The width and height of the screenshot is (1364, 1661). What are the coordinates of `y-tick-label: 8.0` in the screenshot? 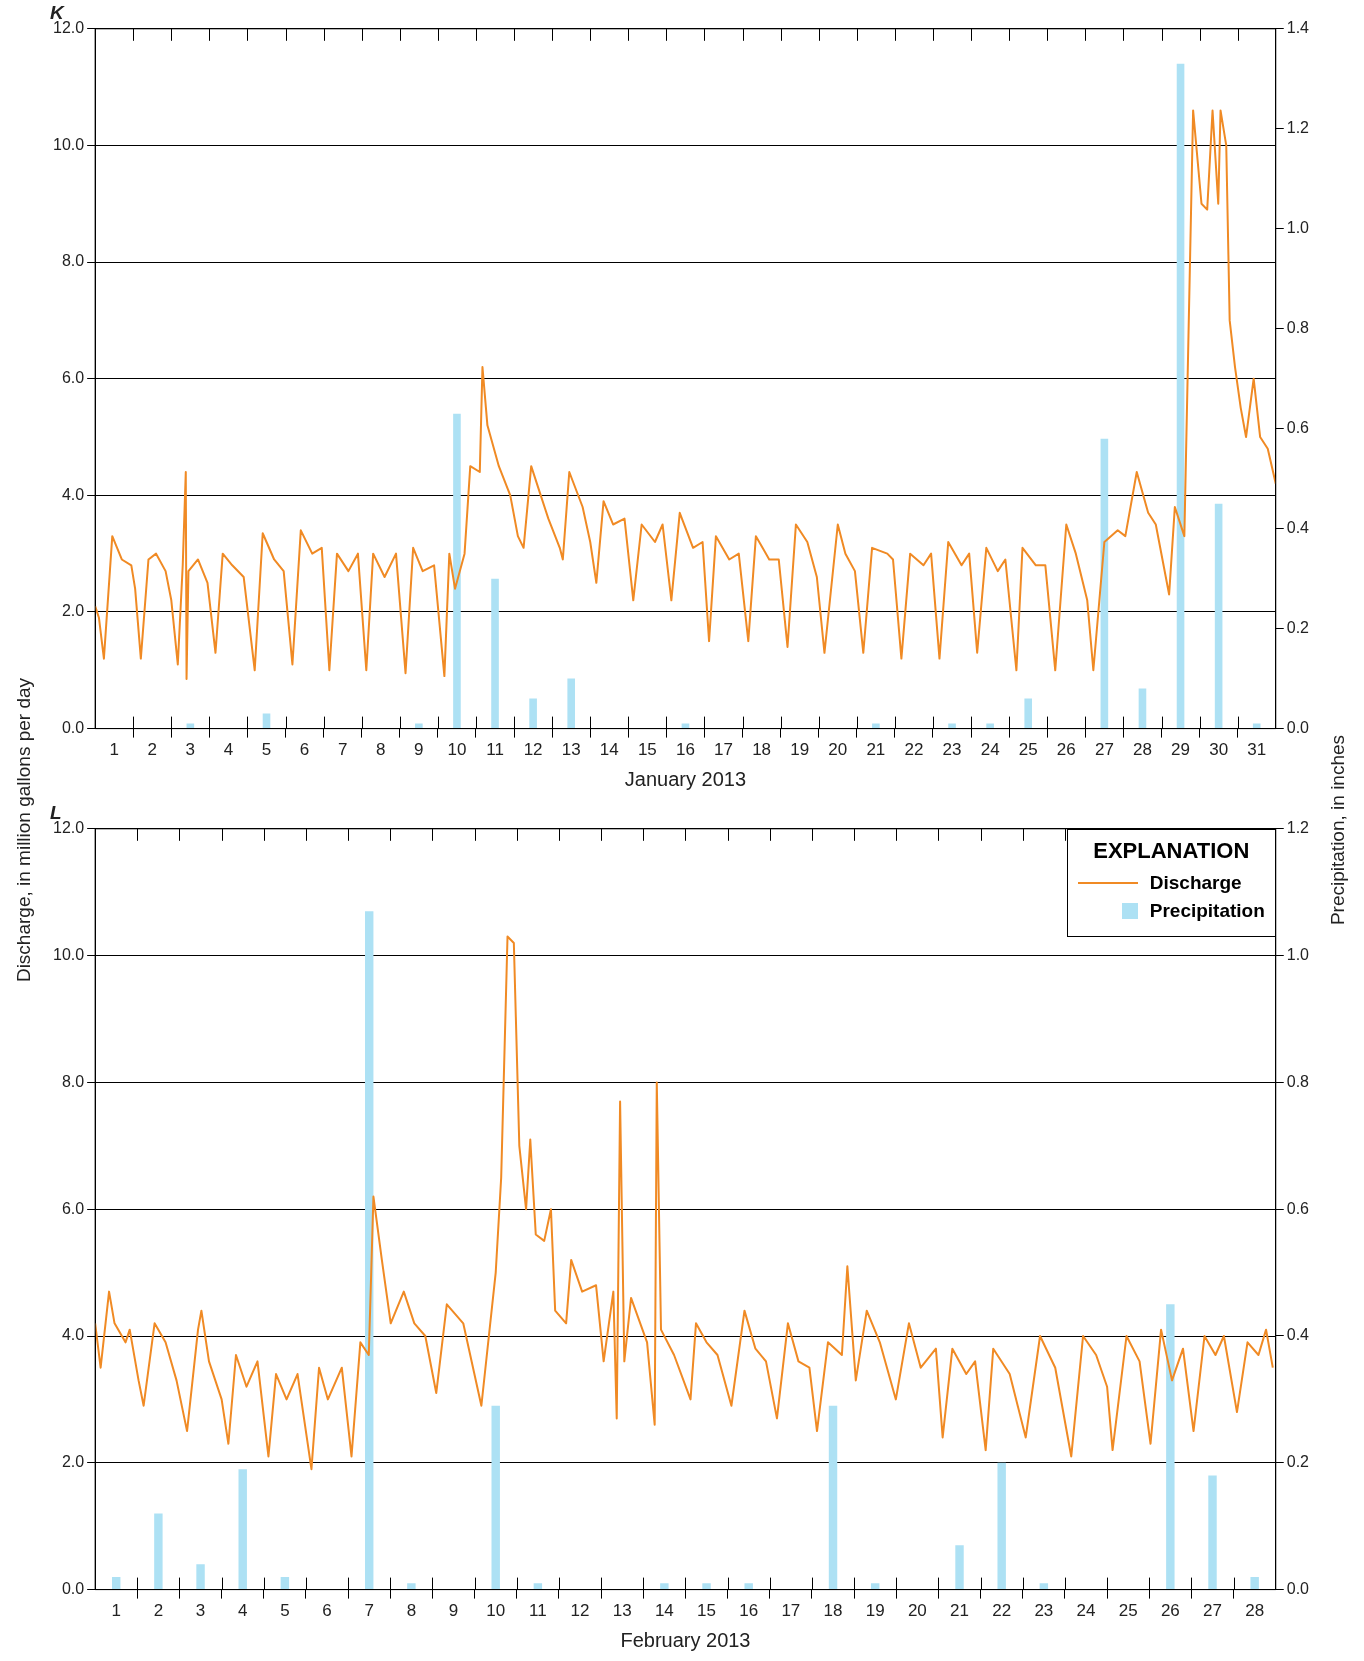 It's located at (73, 261).